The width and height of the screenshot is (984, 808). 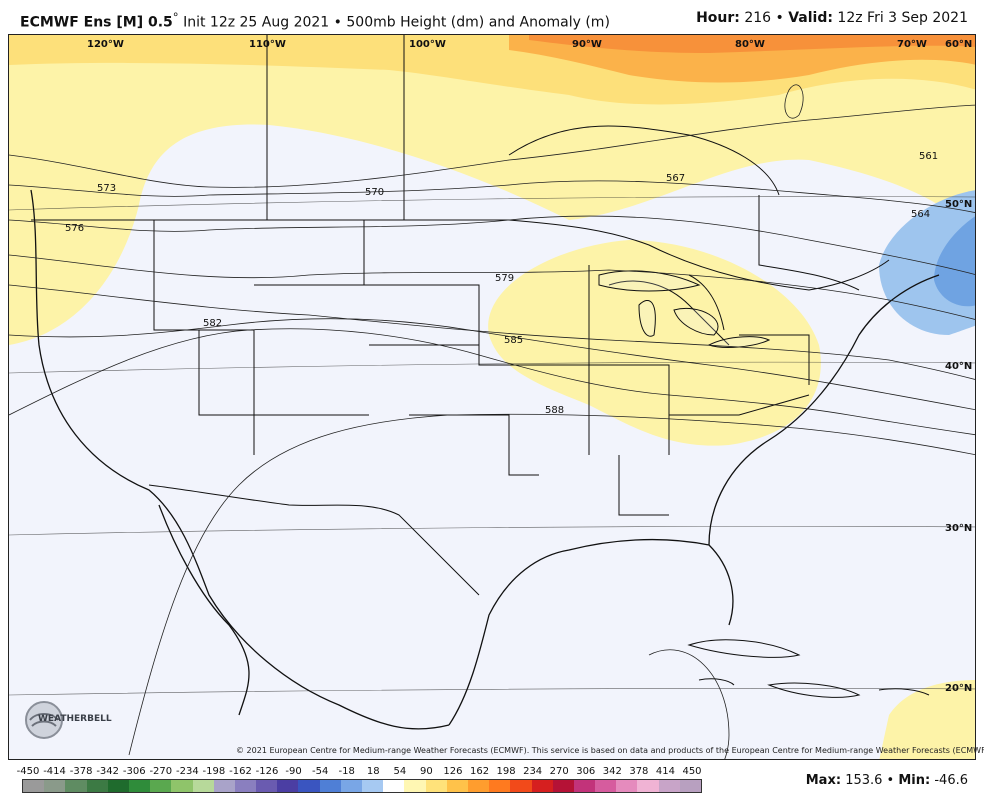 What do you see at coordinates (810, 18) in the screenshot?
I see `valid-label: Valid:` at bounding box center [810, 18].